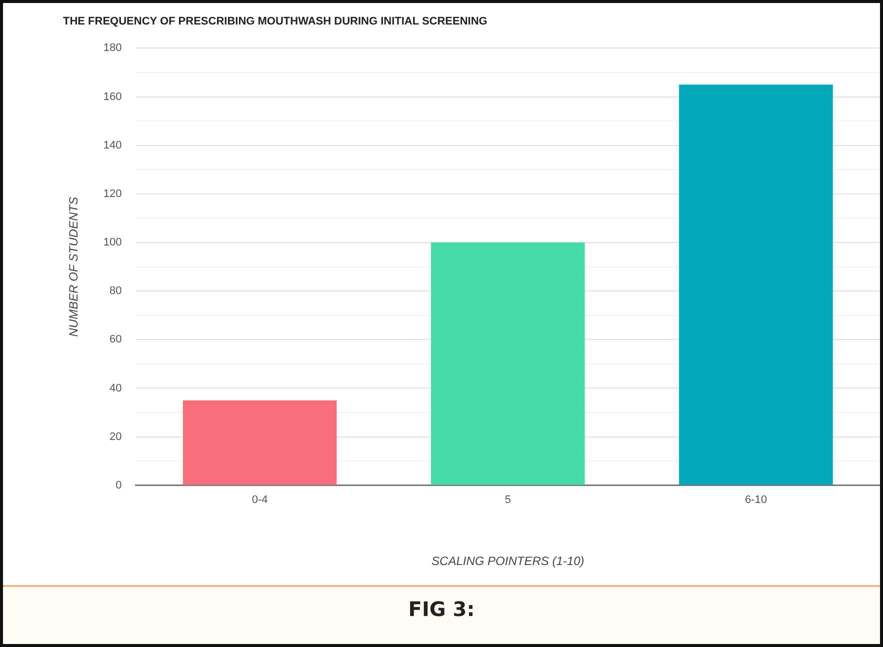 Image resolution: width=883 pixels, height=647 pixels. I want to click on y-tick-label: 20, so click(116, 436).